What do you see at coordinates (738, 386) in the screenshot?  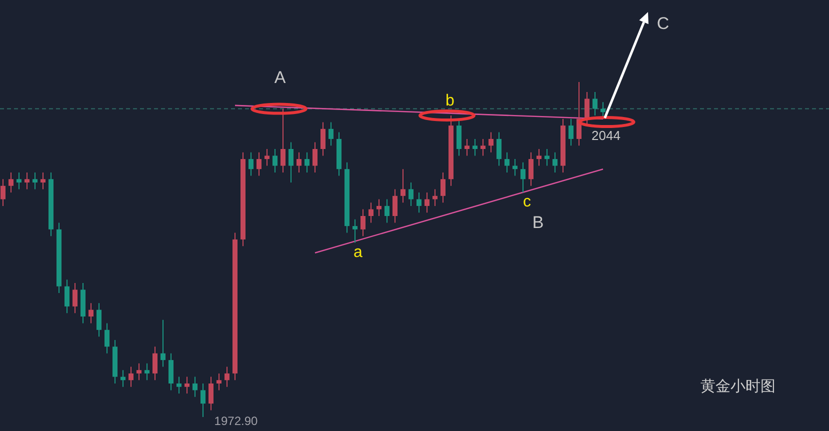 I see `text: 黄金小时图` at bounding box center [738, 386].